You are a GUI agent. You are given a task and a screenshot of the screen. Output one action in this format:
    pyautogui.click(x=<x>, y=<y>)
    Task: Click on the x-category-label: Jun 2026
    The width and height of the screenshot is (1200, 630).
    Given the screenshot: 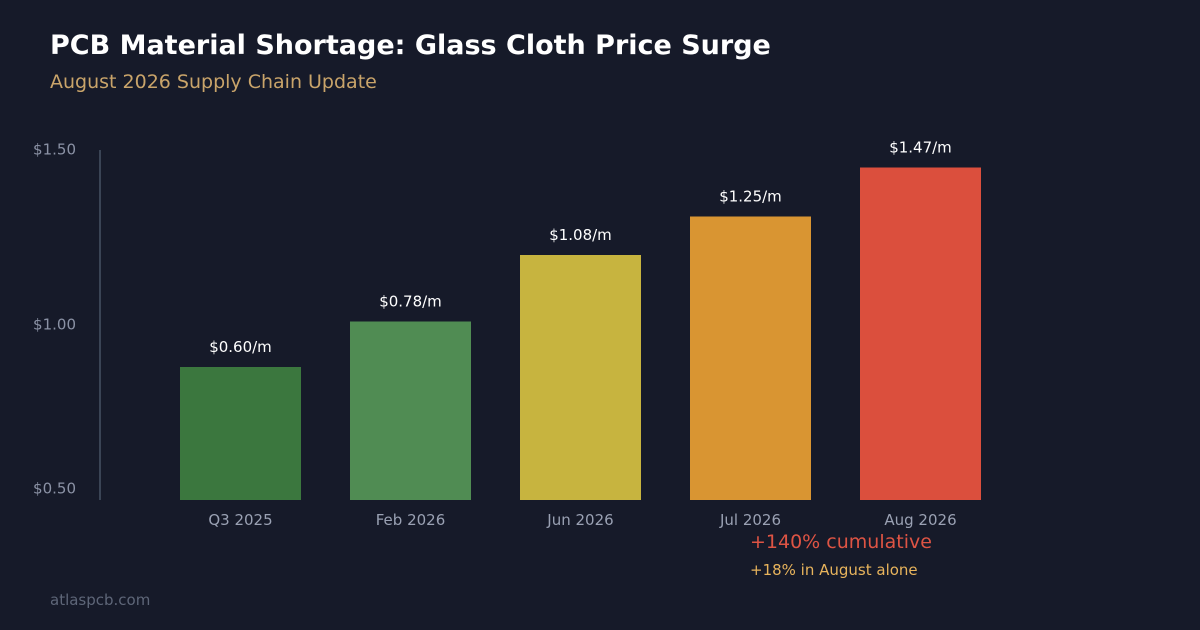 What is the action you would take?
    pyautogui.click(x=579, y=520)
    